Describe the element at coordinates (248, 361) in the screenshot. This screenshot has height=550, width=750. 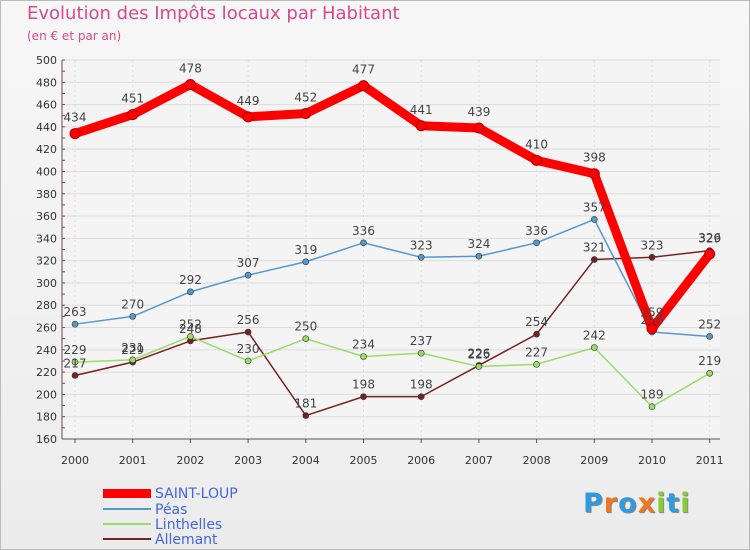
I see `data-point-linthelles-2003` at that location.